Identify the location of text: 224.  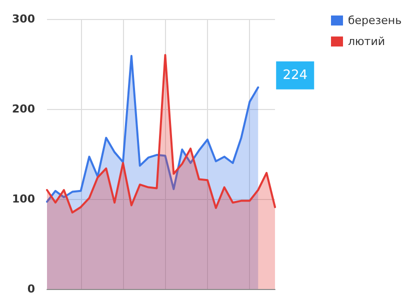
(295, 75).